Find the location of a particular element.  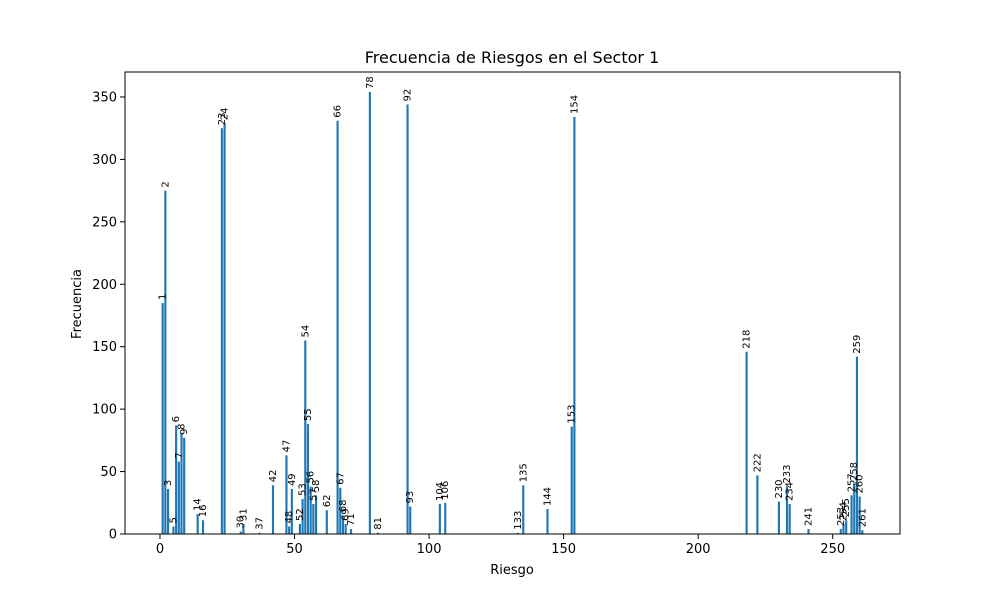

y-tick-label: 0 is located at coordinates (113, 535).